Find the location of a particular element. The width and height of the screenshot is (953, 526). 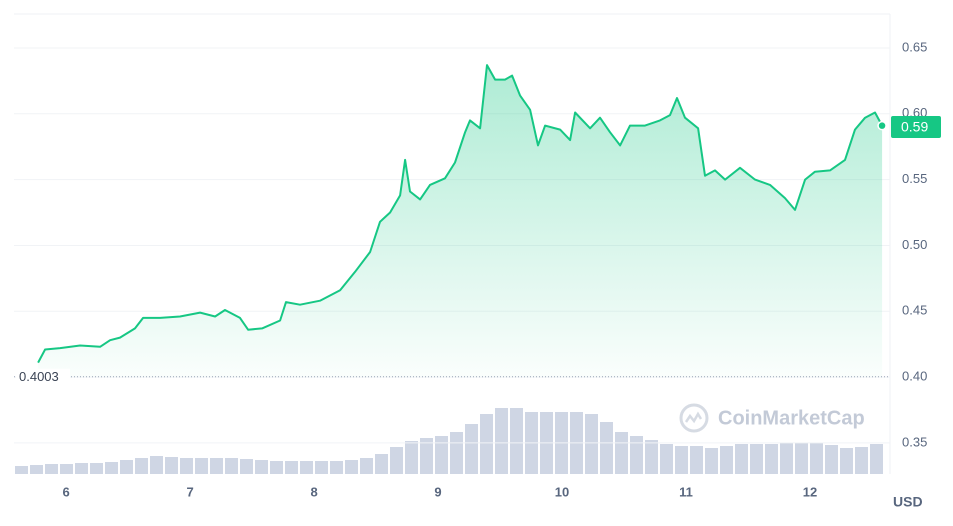

price-tag-label: 0.59 is located at coordinates (914, 127).